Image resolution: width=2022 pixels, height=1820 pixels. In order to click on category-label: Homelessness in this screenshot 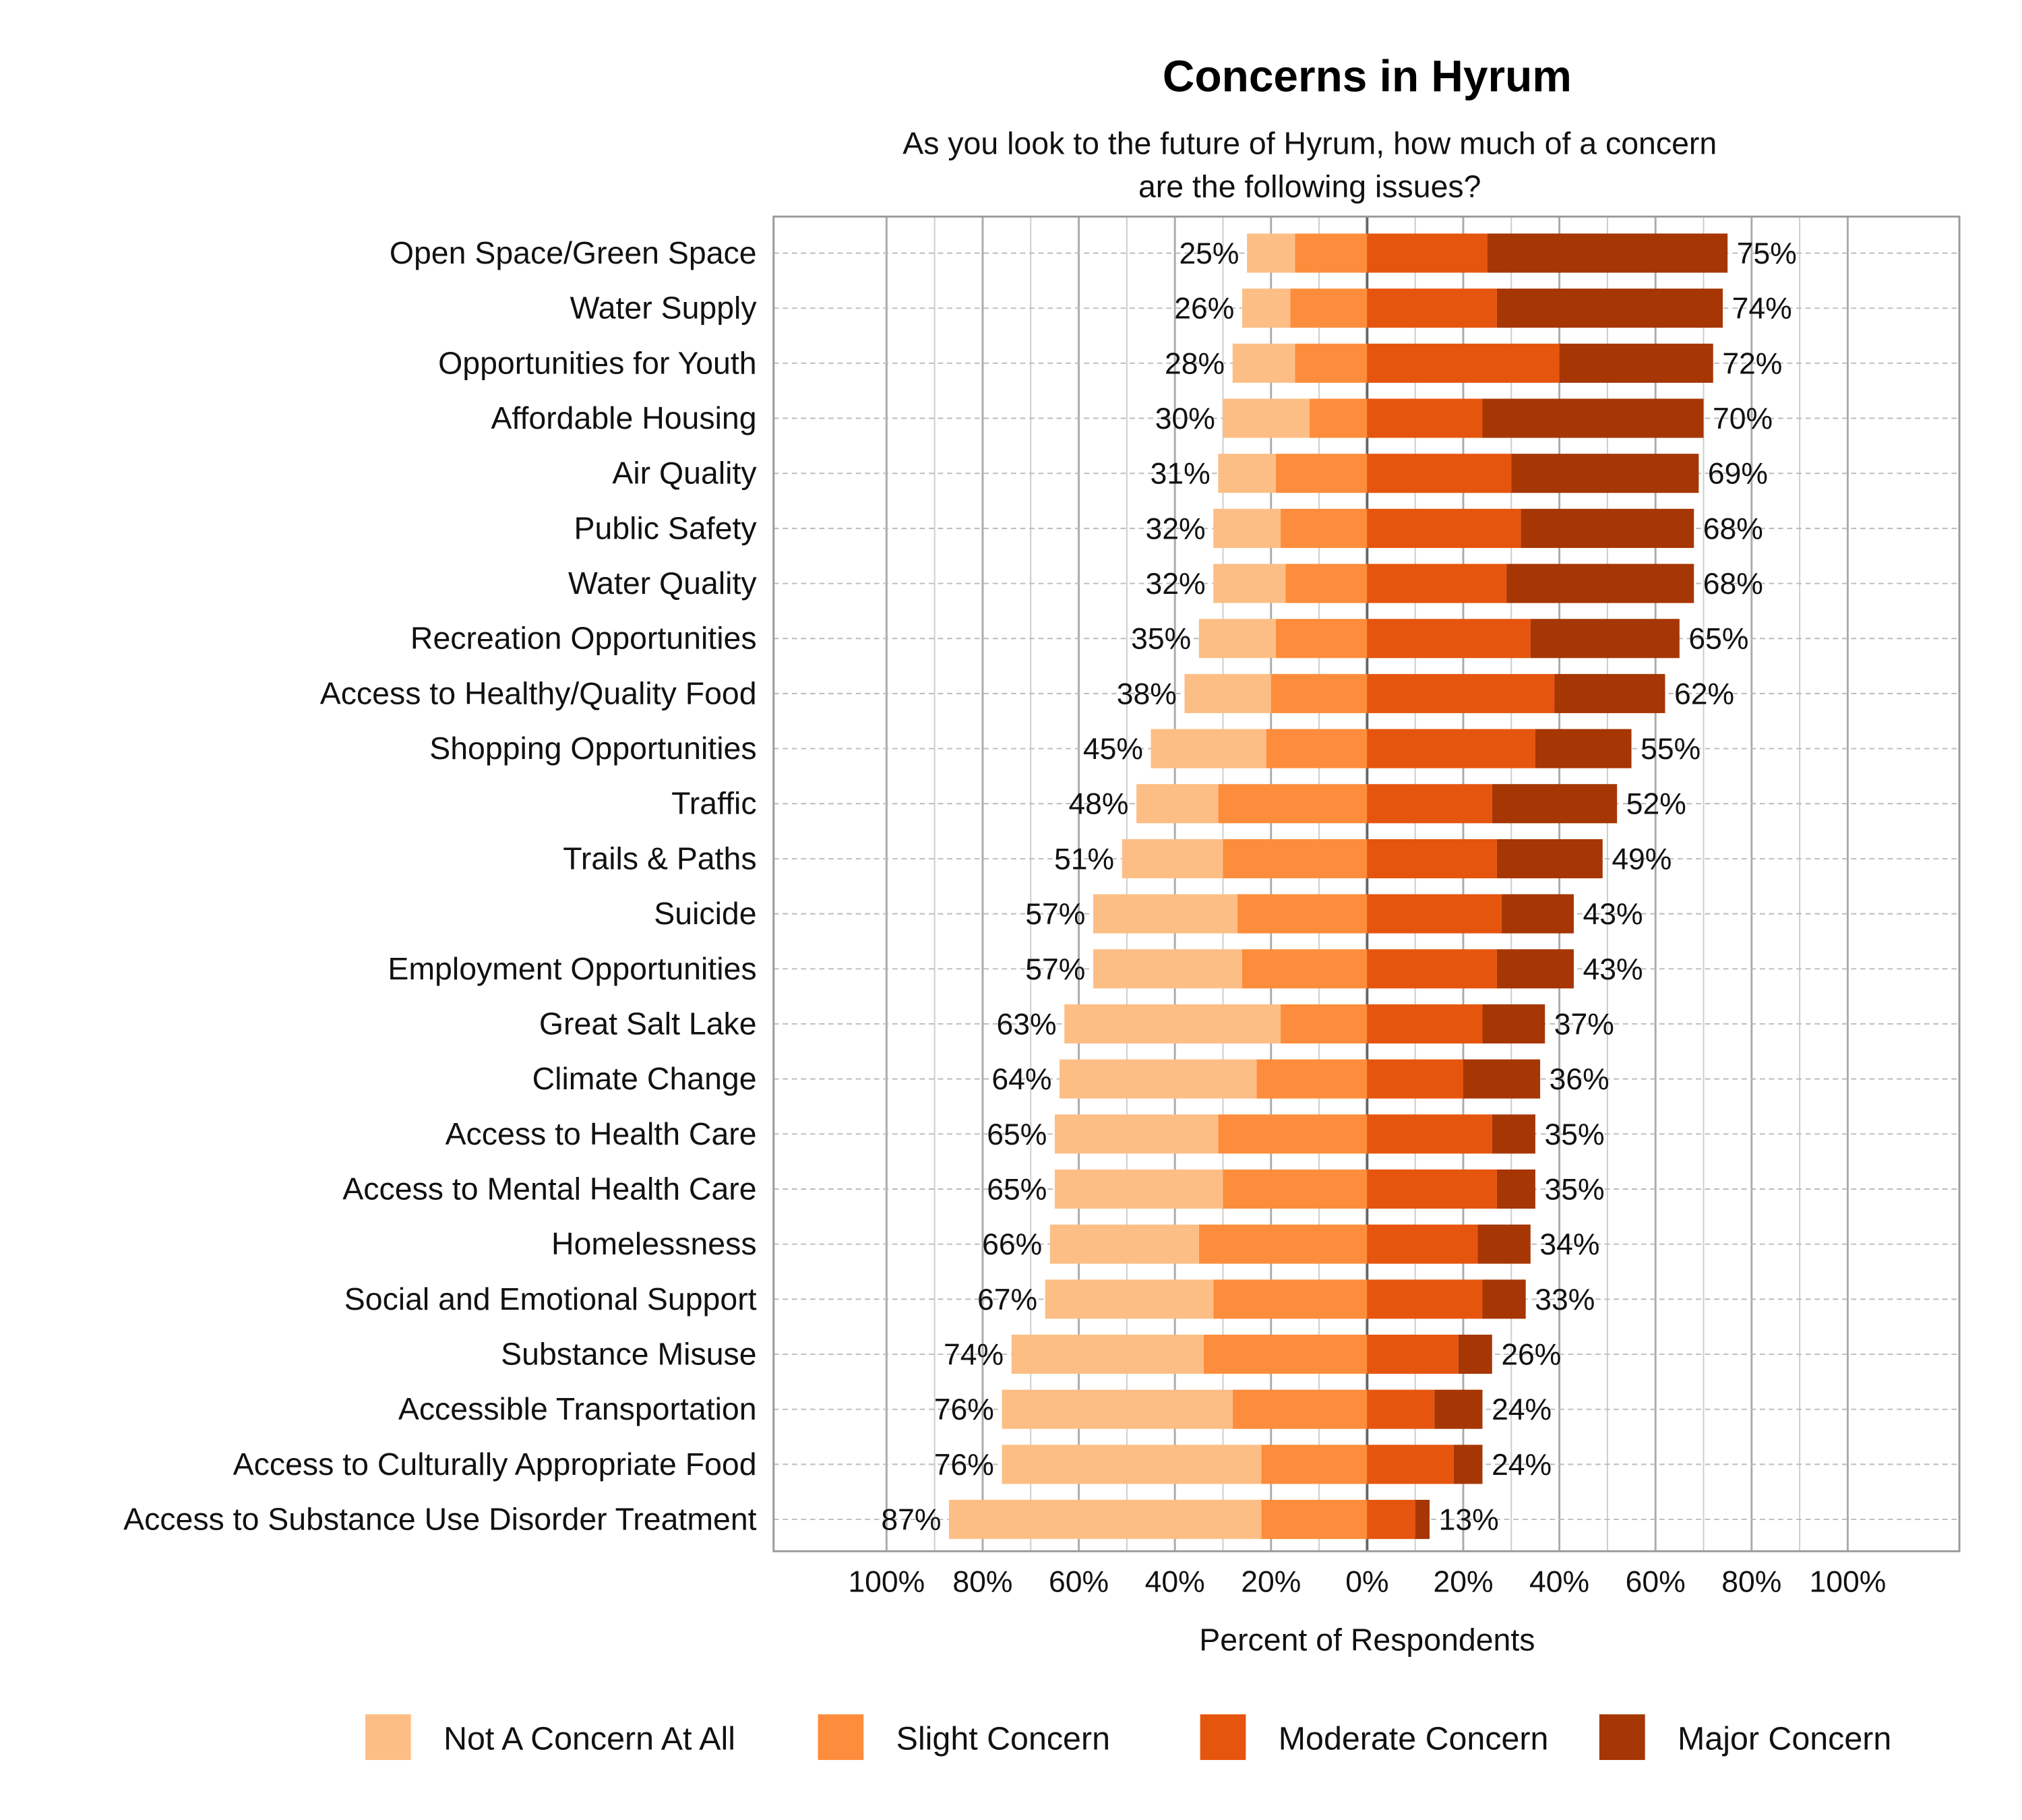, I will do `click(654, 1243)`.